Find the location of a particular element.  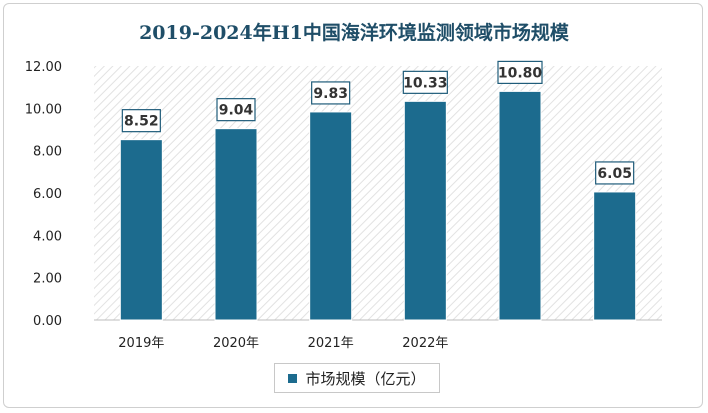

x-tick-label: 2022年 is located at coordinates (425, 343).